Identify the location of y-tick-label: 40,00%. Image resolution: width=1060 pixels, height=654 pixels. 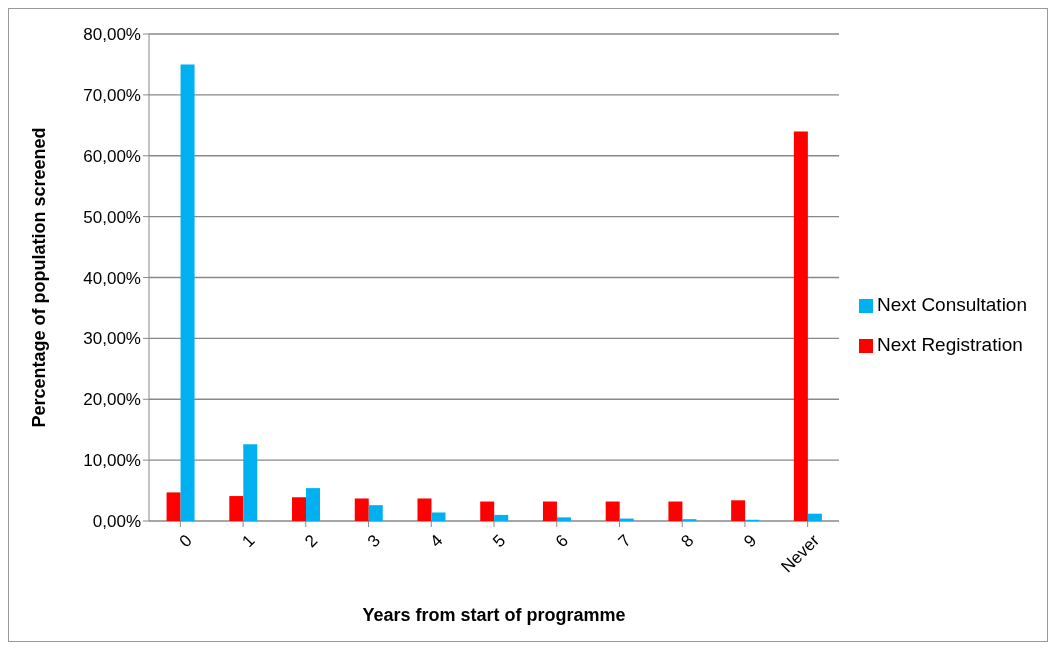
(112, 278).